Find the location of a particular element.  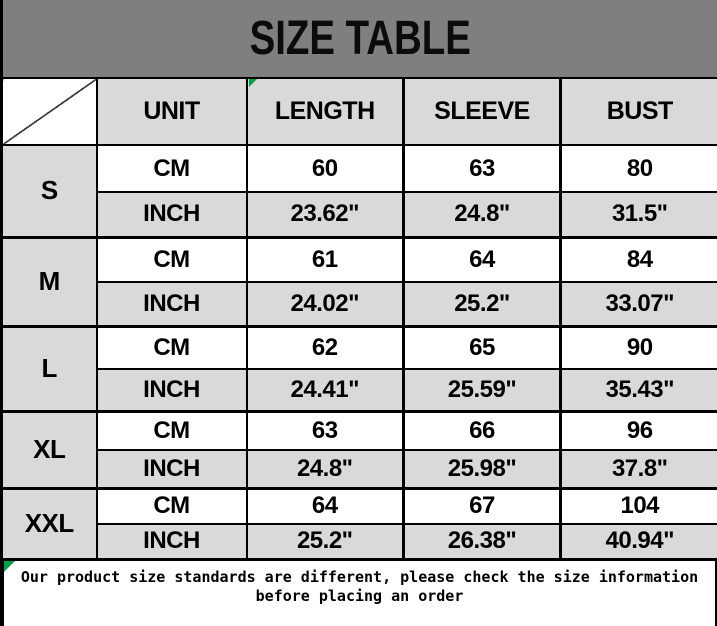

table-row-xxl-cm: XXL CM 64 67 104 is located at coordinates (358, 524).